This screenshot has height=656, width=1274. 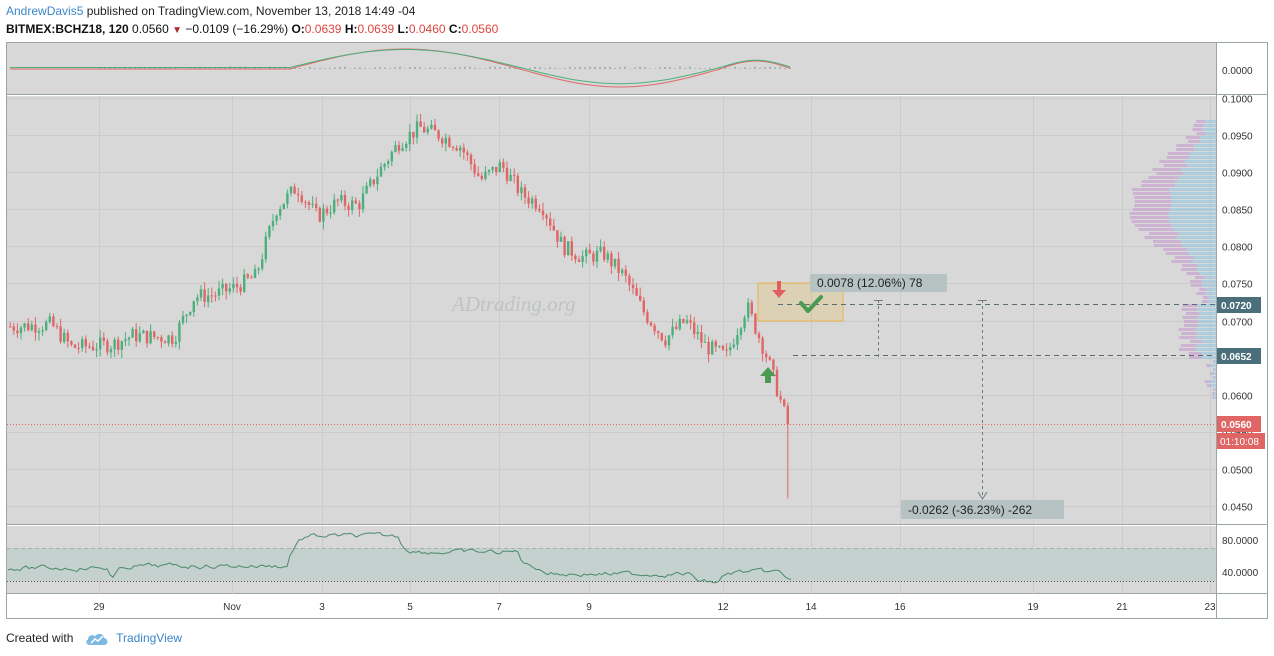 I want to click on price-axis, so click(x=1242, y=318).